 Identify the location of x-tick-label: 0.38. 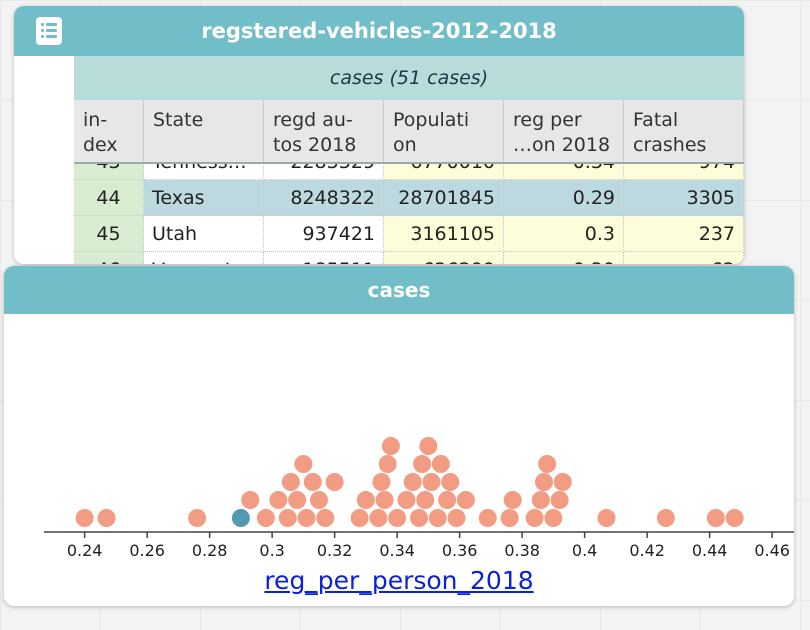
(522, 550).